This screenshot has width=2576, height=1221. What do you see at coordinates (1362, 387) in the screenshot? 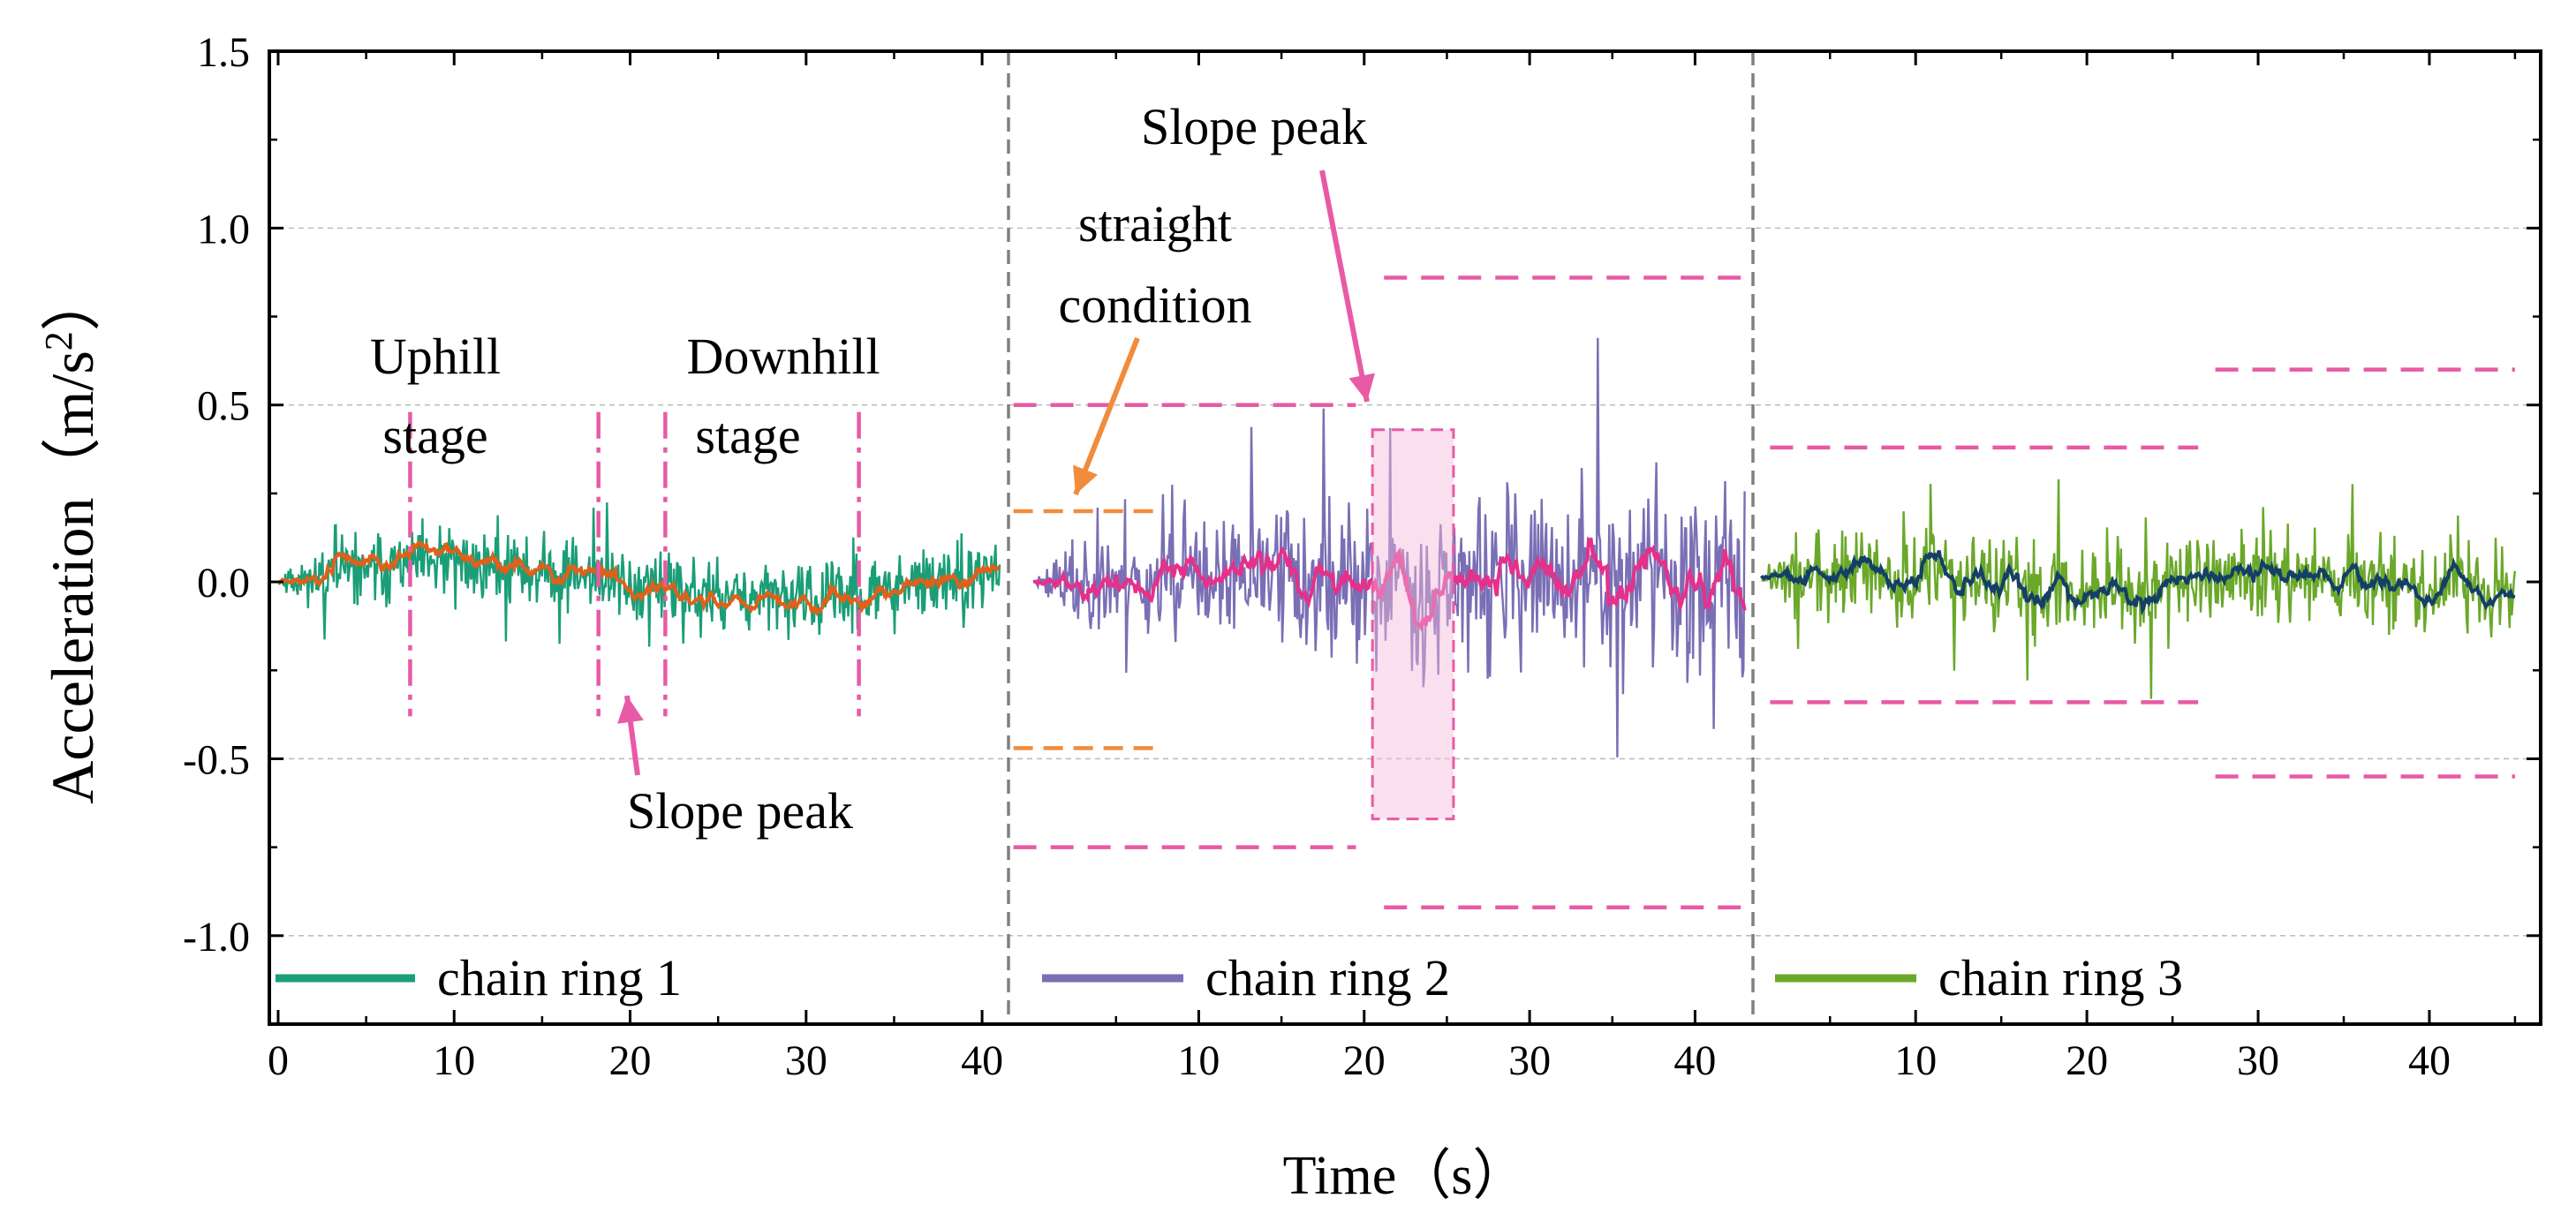
I see `slope-peak-arrow-2-head` at bounding box center [1362, 387].